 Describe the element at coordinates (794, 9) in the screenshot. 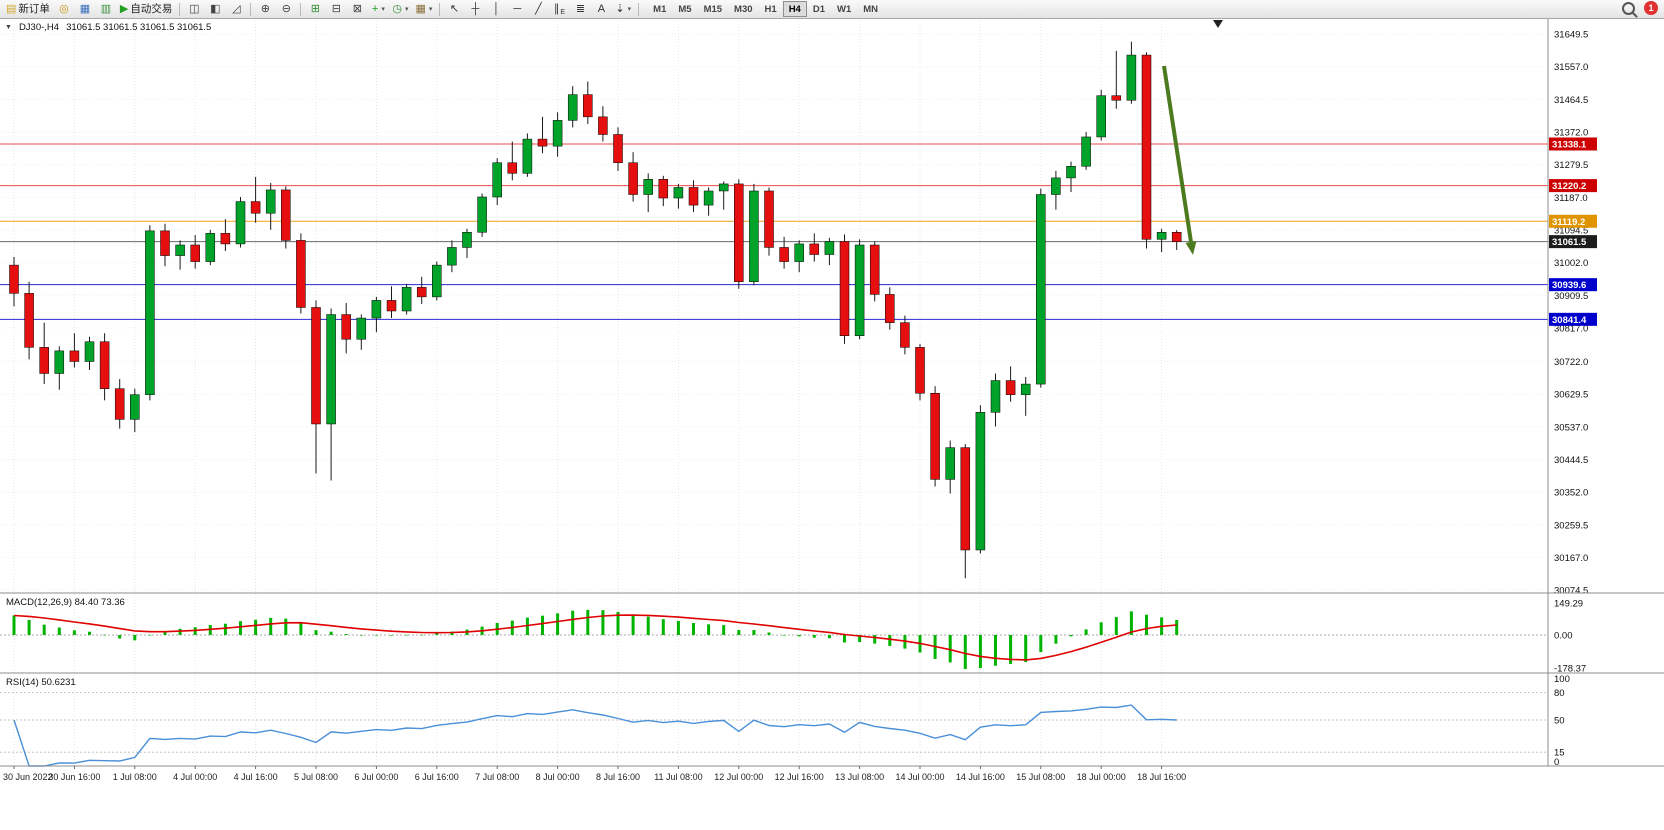

I see `timeframe-h4-button: H4` at that location.